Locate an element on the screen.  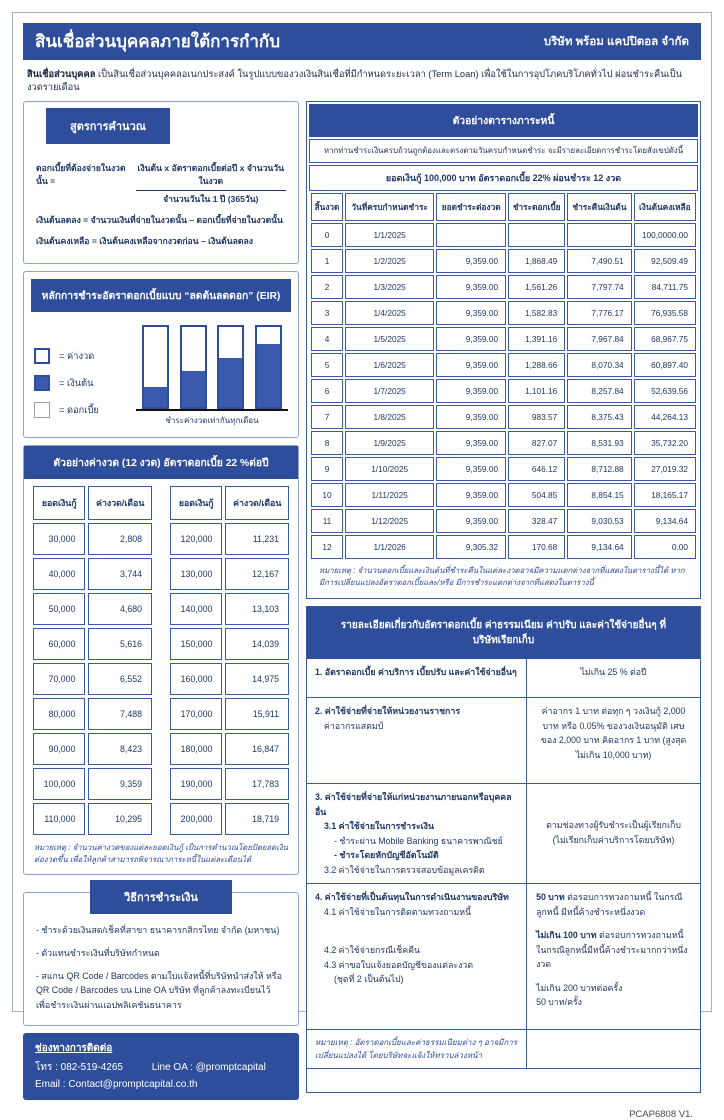
debt-col-header: ชำระคืนเงินต้น is located at coordinates (599, 206).